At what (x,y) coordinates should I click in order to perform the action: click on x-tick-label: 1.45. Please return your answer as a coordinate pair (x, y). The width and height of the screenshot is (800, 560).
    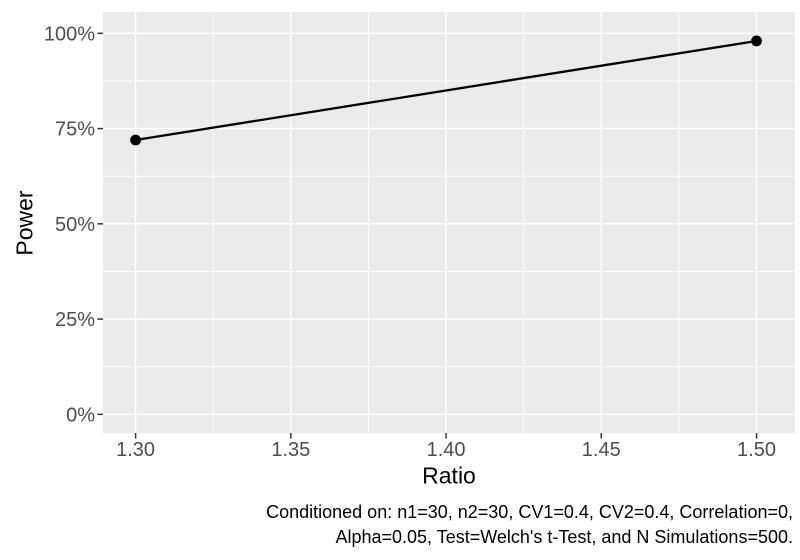
    Looking at the image, I should click on (601, 450).